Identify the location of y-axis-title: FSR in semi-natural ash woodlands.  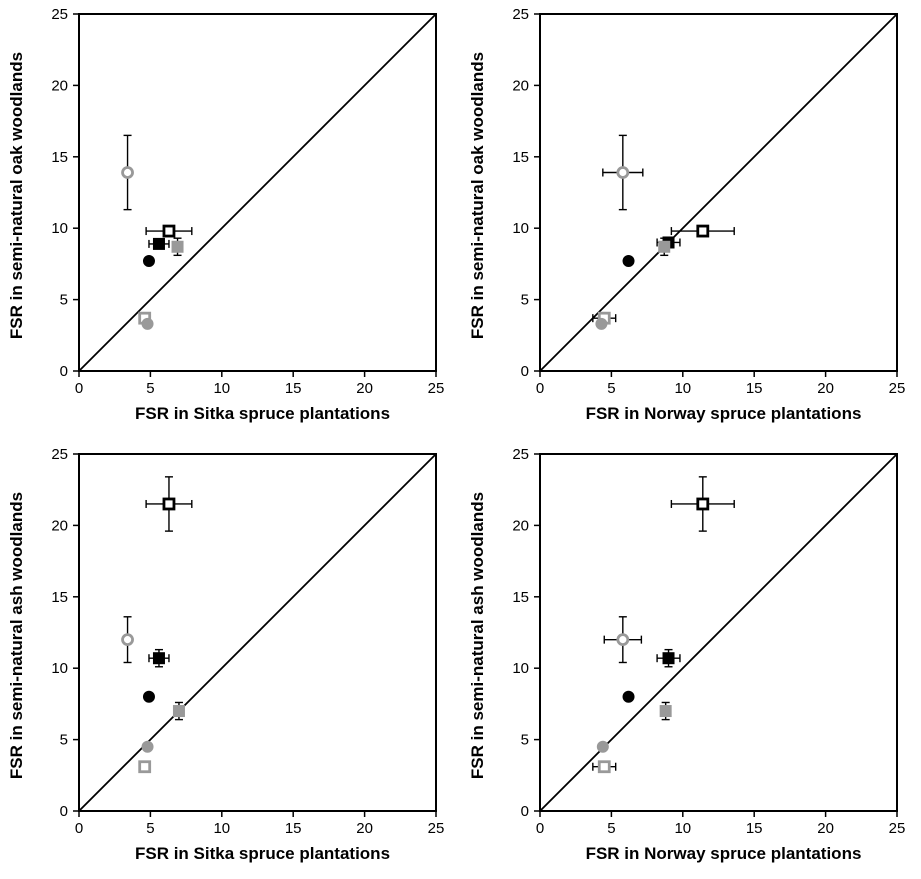
(16, 635).